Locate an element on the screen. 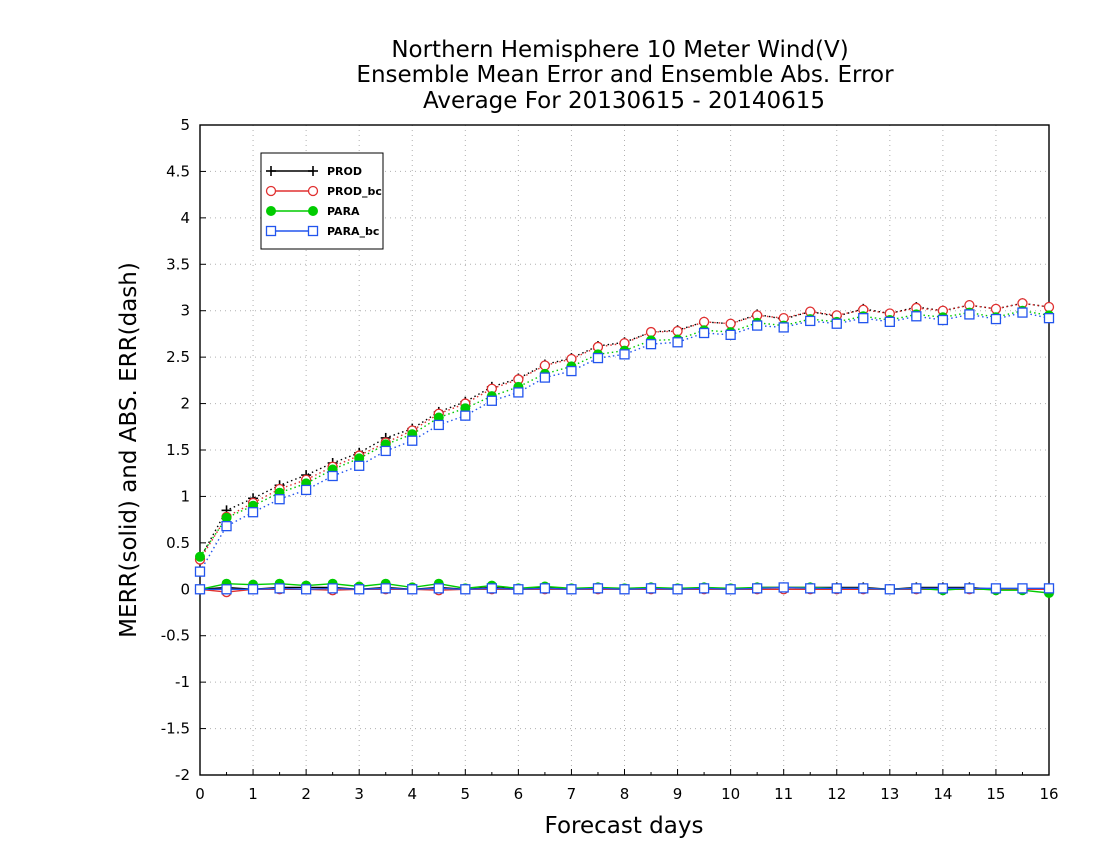  x-tick-label: 4 is located at coordinates (412, 794).